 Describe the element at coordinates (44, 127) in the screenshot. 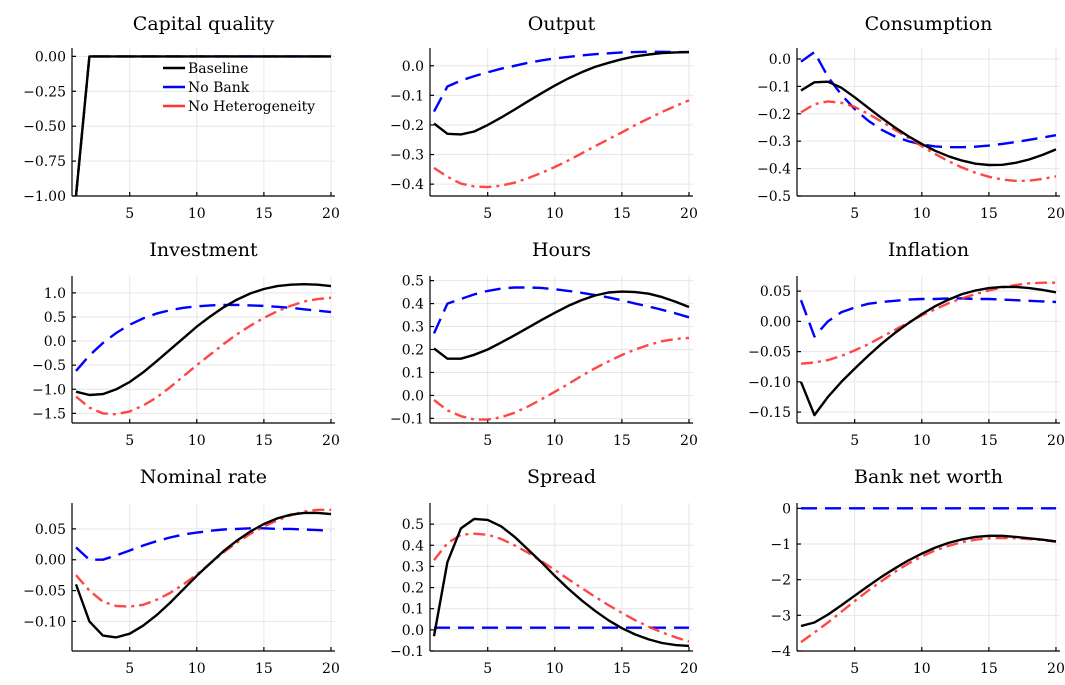

I see `y-tick-label: −0.50` at that location.